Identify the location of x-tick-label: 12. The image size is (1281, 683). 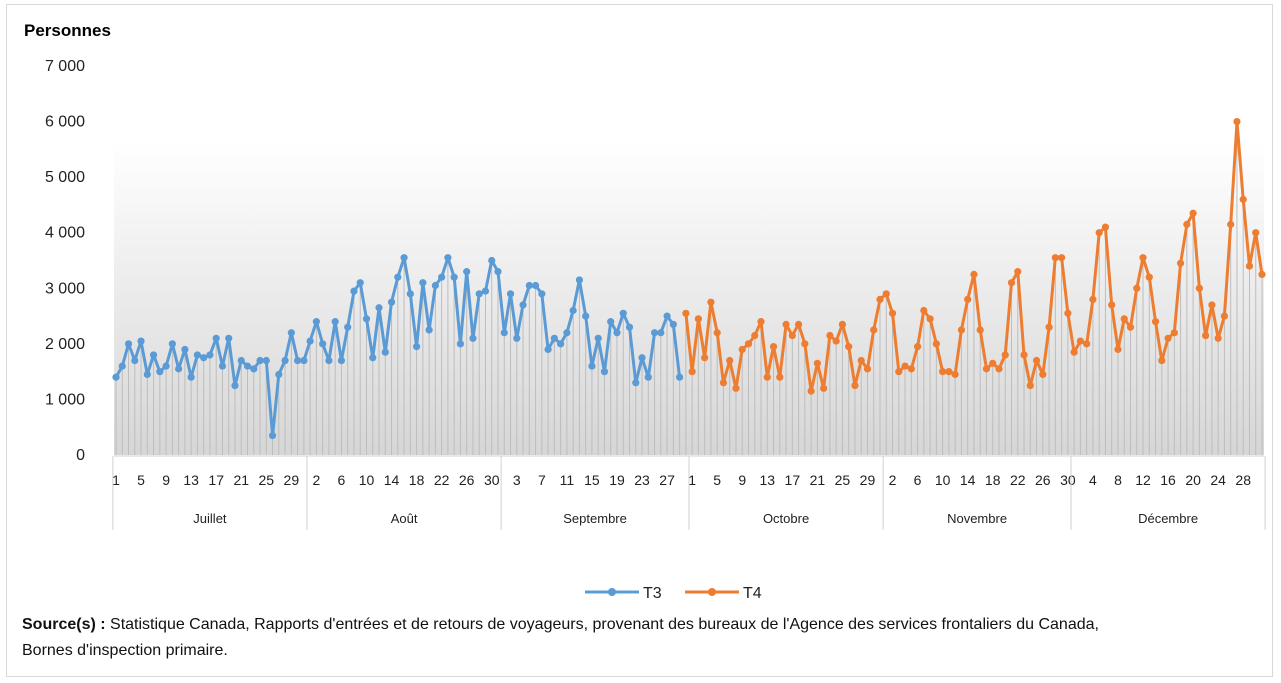
(1143, 480).